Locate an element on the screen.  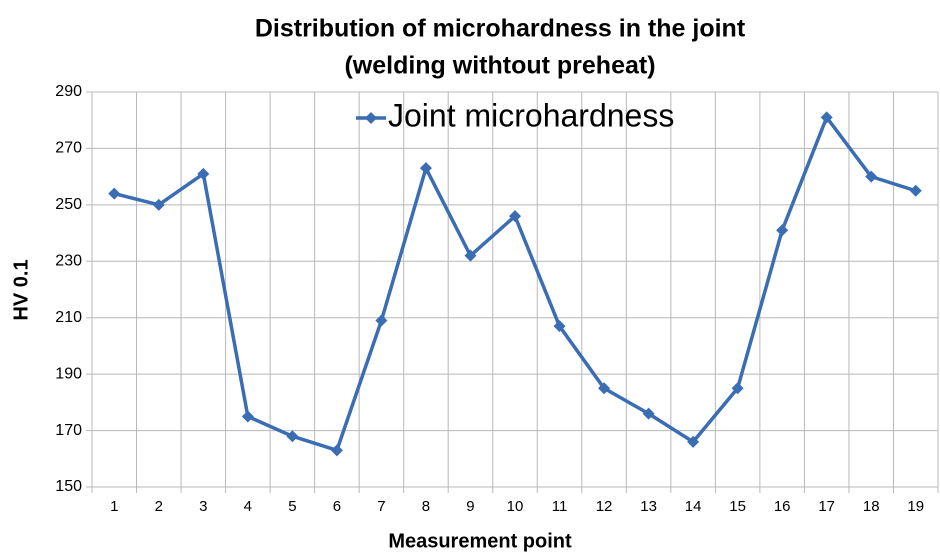
x-tick-label: 12 is located at coordinates (604, 506).